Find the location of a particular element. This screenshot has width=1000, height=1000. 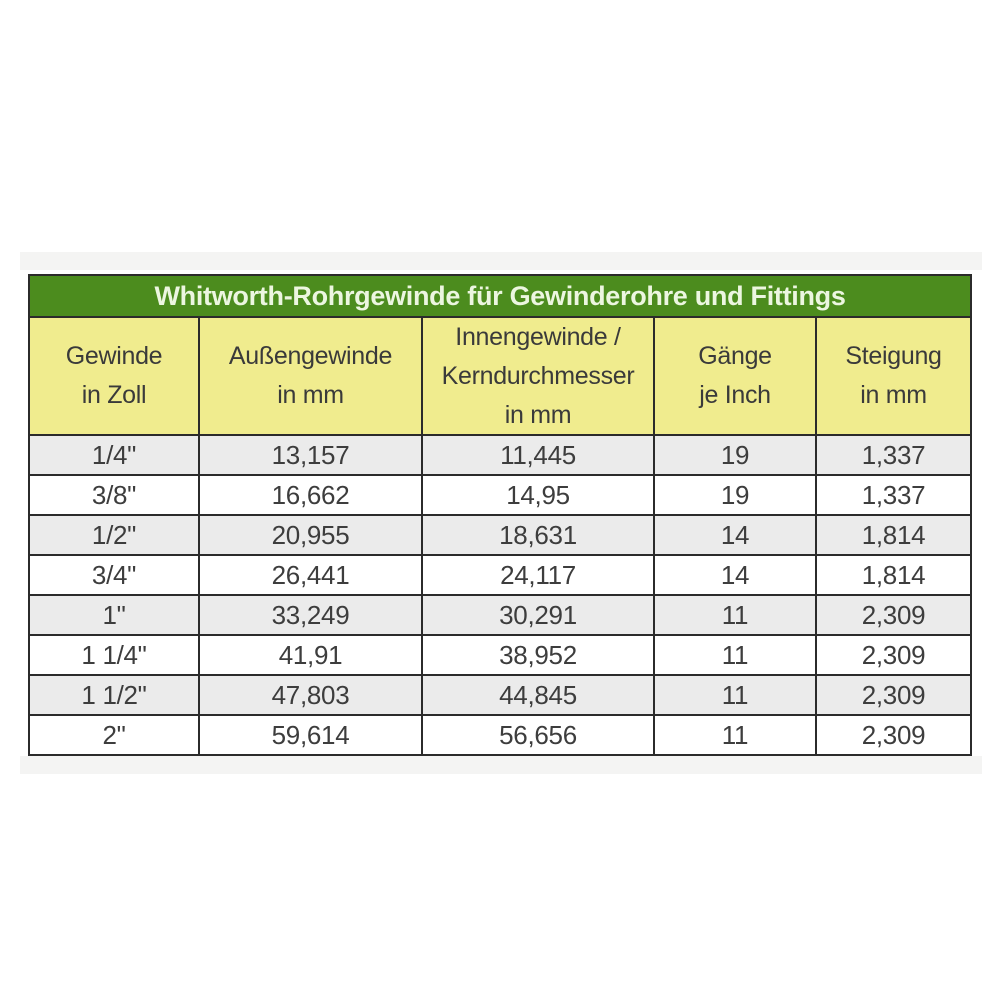

background-band-top is located at coordinates (501, 261).